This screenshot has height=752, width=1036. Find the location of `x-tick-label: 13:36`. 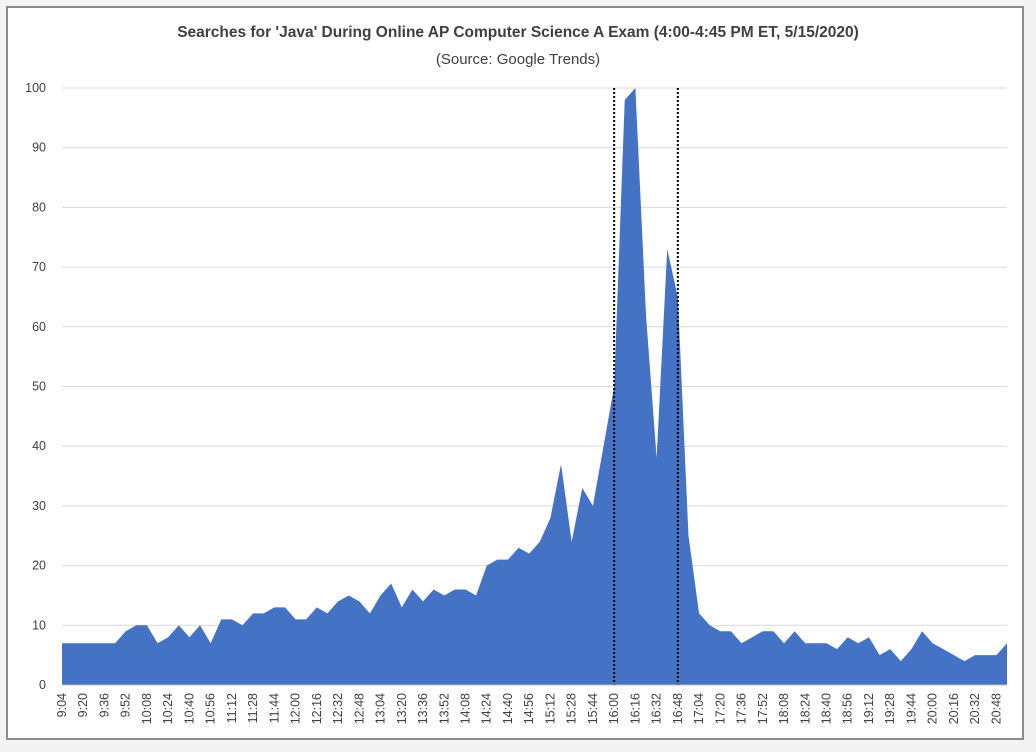

x-tick-label: 13:36 is located at coordinates (423, 708).